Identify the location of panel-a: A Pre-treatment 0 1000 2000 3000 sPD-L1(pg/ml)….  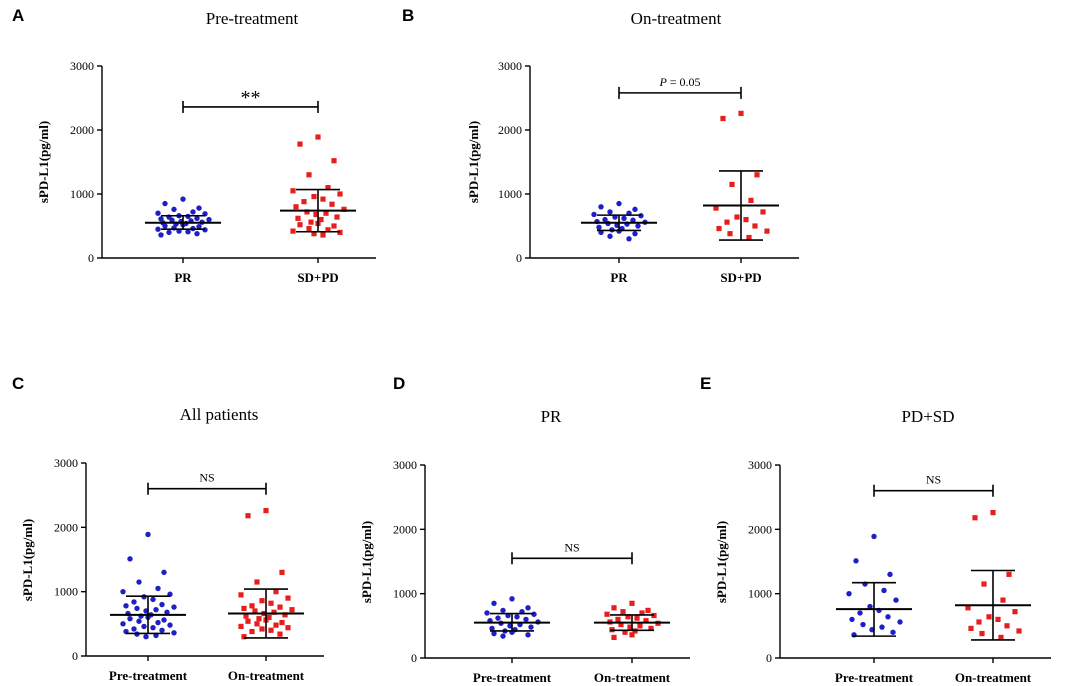
(194, 145).